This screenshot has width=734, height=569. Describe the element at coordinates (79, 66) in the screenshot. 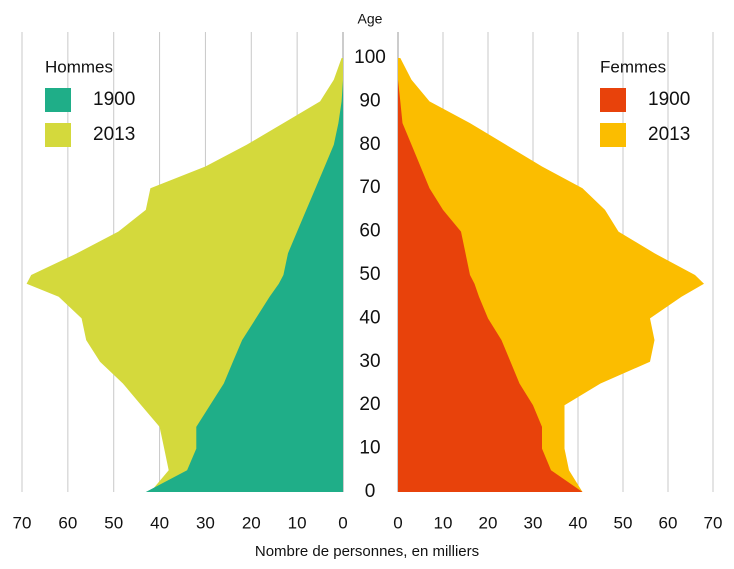

I see `legend-title: Hommes` at that location.